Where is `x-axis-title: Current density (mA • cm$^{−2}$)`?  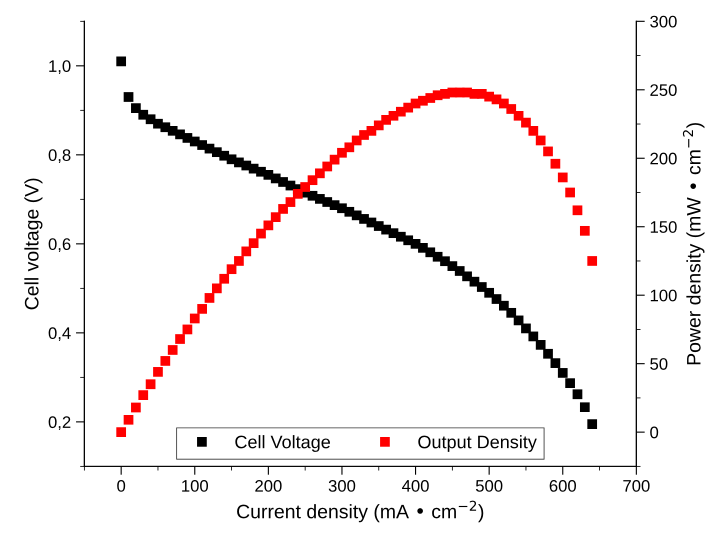 x-axis-title: Current density (mA • cm$^{−2}$) is located at coordinates (360, 511).